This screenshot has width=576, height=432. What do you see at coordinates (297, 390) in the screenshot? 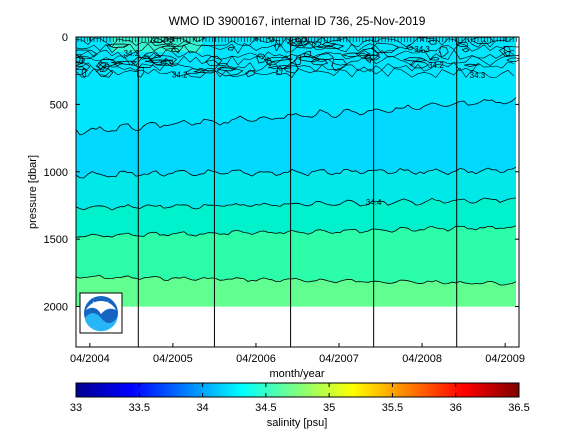
I see `colorbar-ramp` at bounding box center [297, 390].